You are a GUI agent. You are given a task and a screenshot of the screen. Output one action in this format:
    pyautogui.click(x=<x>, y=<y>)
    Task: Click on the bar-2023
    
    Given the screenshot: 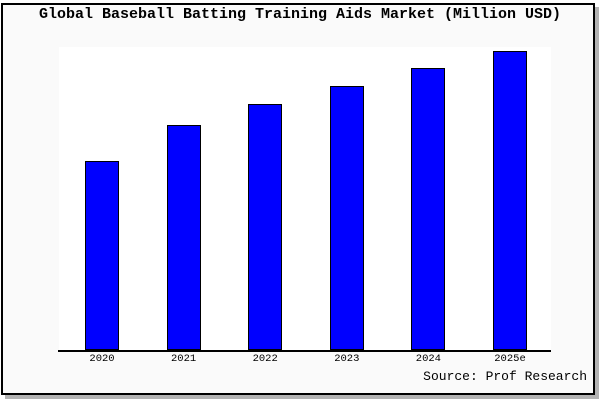 What is the action you would take?
    pyautogui.click(x=346, y=218)
    